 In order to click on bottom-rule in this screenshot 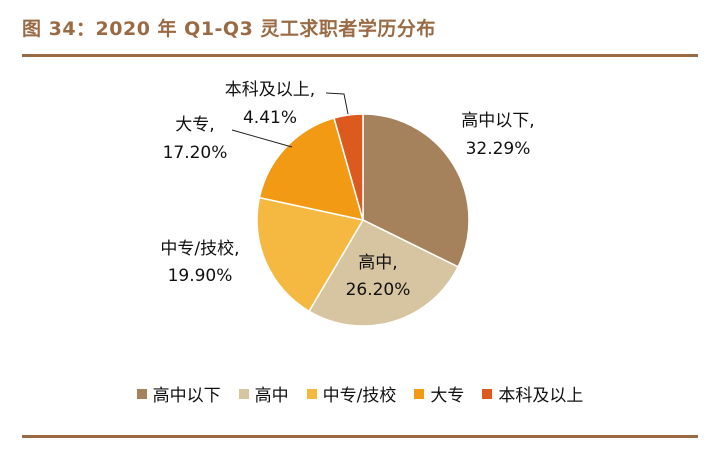, I will do `click(360, 436)`.